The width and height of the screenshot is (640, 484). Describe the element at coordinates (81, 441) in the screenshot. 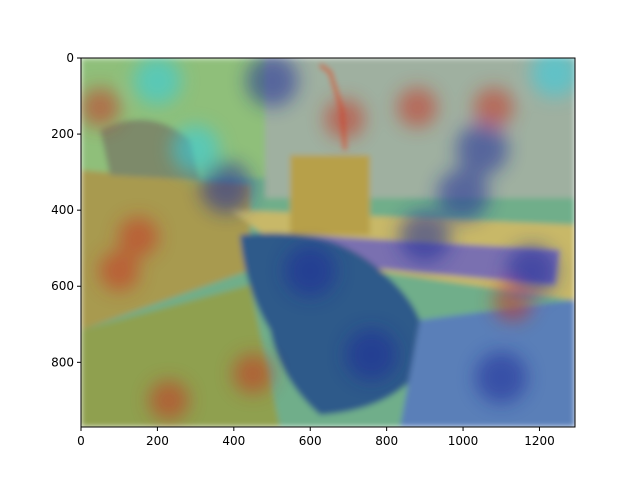

I see `x-tick-label: 0` at that location.